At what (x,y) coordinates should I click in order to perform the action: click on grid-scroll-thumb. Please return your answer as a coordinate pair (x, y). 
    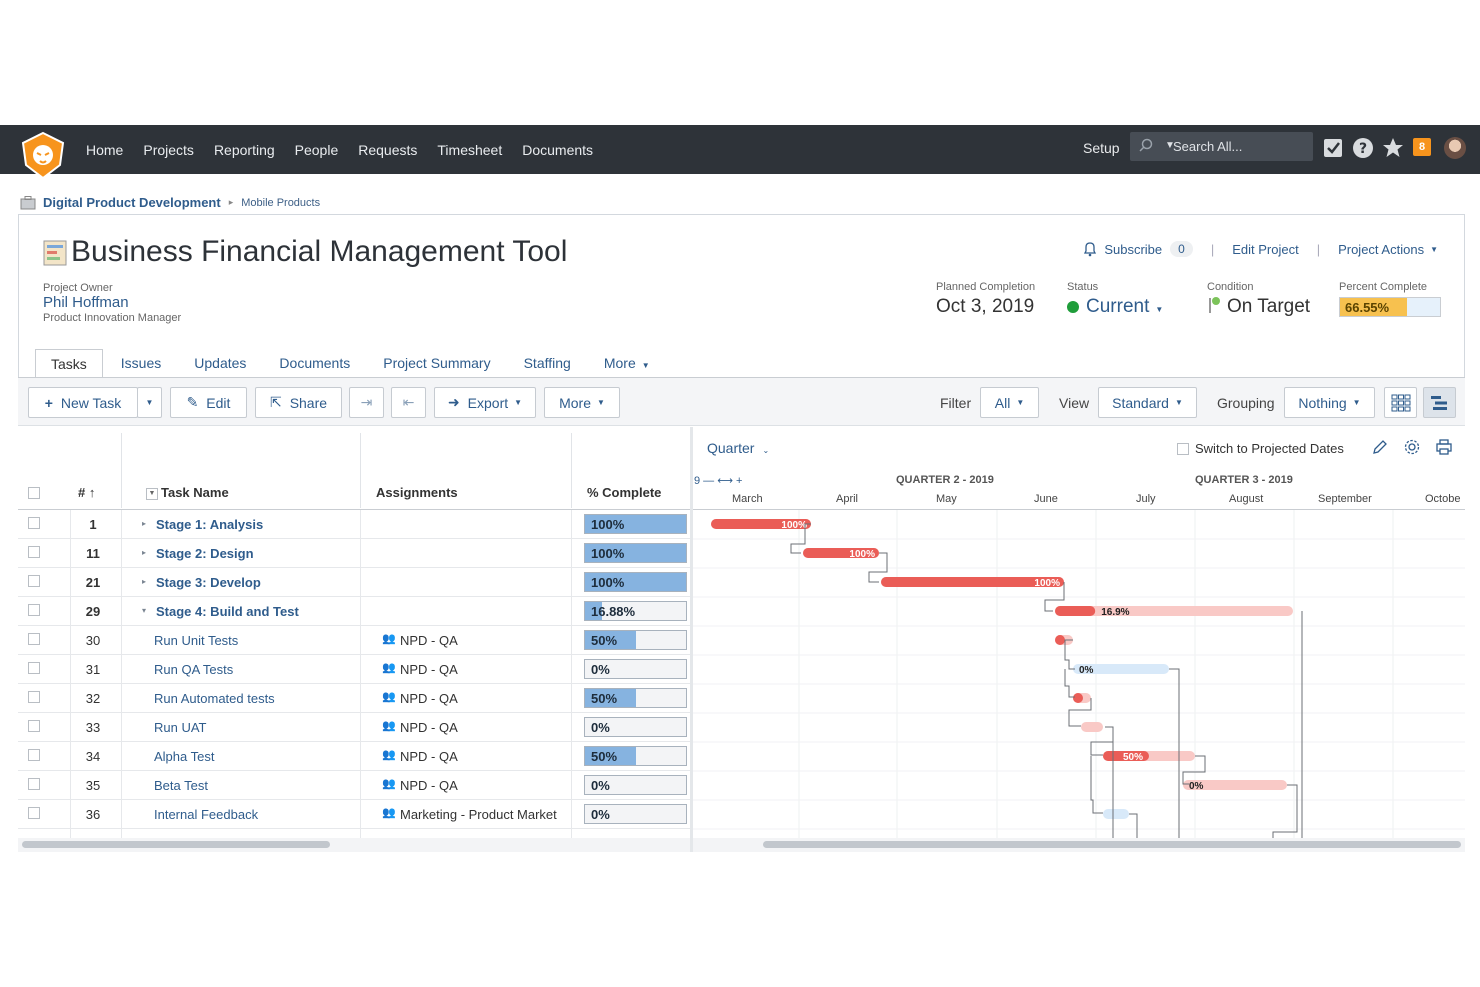
    Looking at the image, I should click on (176, 844).